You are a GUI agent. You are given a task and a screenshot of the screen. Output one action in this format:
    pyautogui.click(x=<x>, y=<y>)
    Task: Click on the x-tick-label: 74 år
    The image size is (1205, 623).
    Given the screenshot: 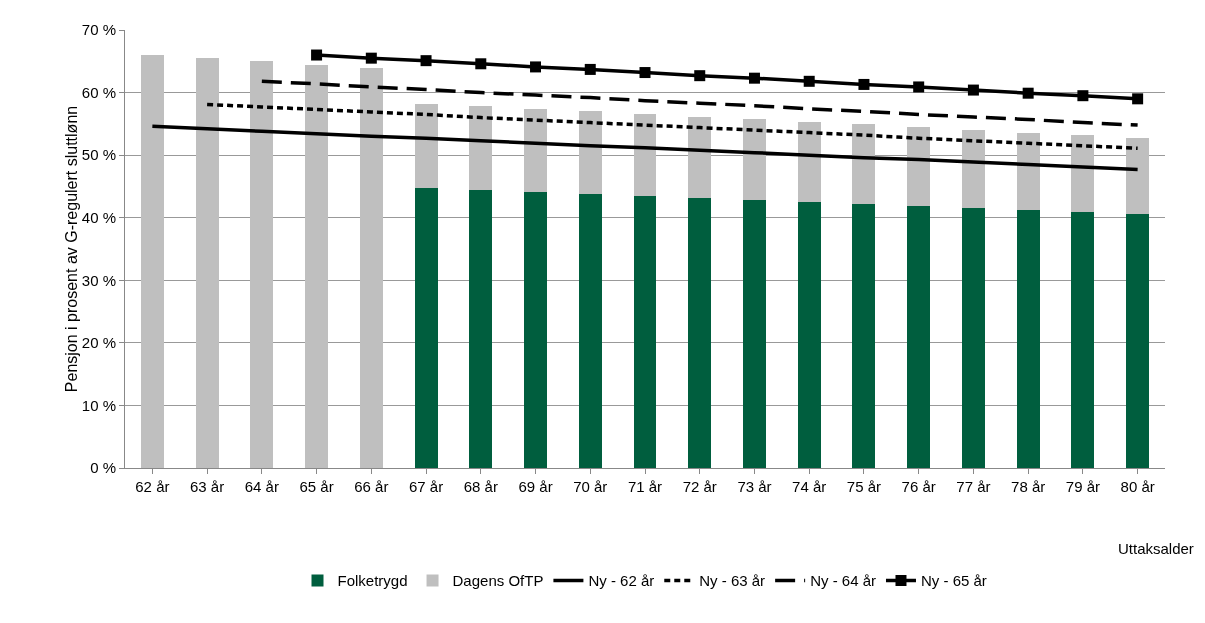 What is the action you would take?
    pyautogui.click(x=809, y=486)
    